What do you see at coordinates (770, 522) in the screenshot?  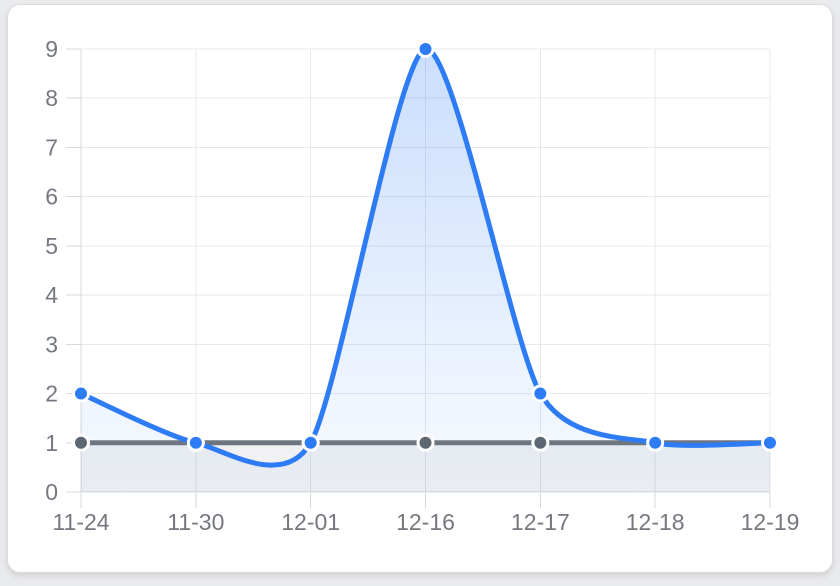 I see `x-axis-tick-label: 12-19` at bounding box center [770, 522].